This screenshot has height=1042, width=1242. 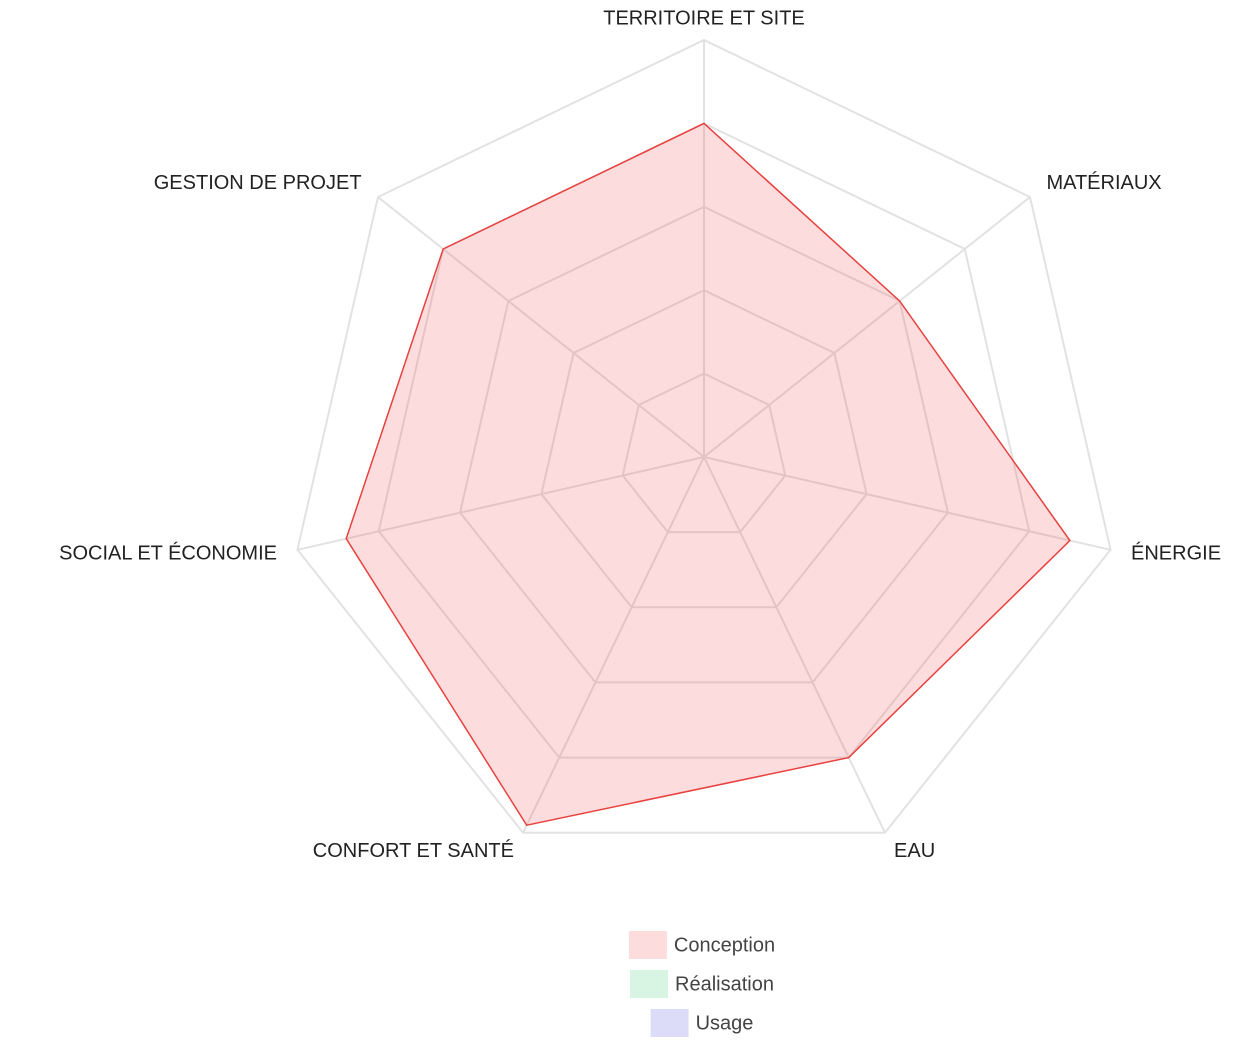 I want to click on axis-label: ÉNERGIE, so click(x=1176, y=553).